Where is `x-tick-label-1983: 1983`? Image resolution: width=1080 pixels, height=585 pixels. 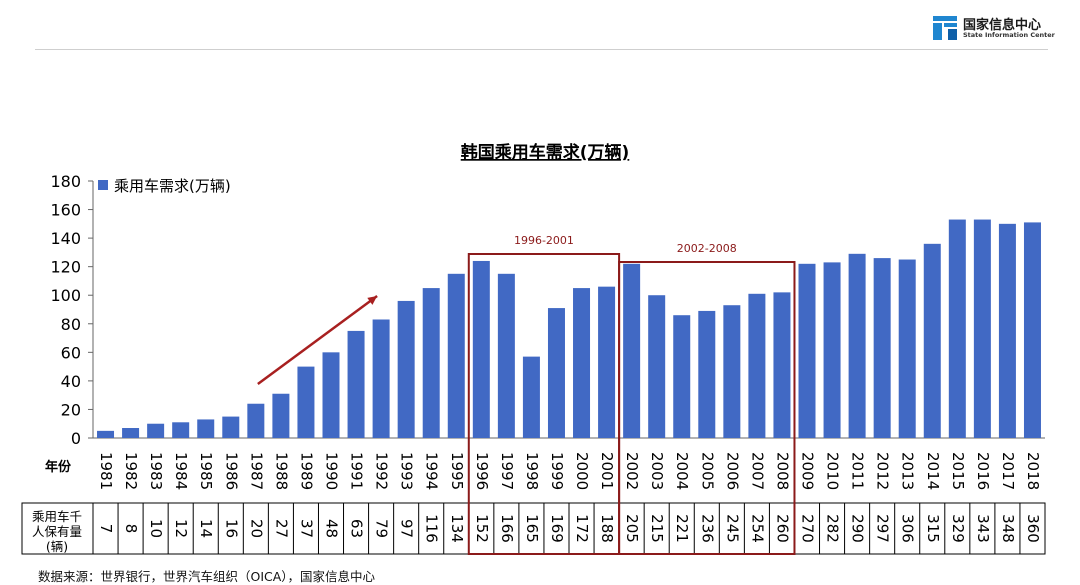 x-tick-label-1983: 1983 is located at coordinates (156, 471).